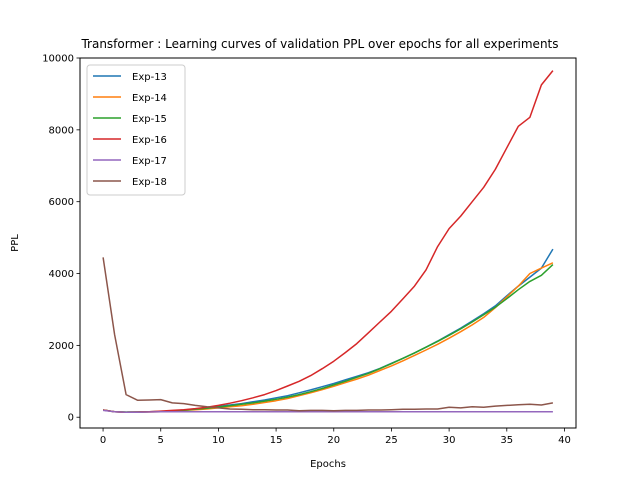 Image resolution: width=640 pixels, height=485 pixels. I want to click on y-tick-label: 4000, so click(61, 274).